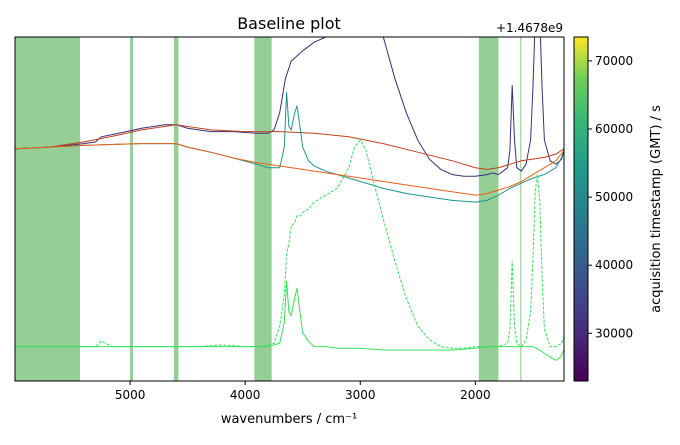 Image resolution: width=680 pixels, height=445 pixels. I want to click on x-tick-label: 3000, so click(360, 395).